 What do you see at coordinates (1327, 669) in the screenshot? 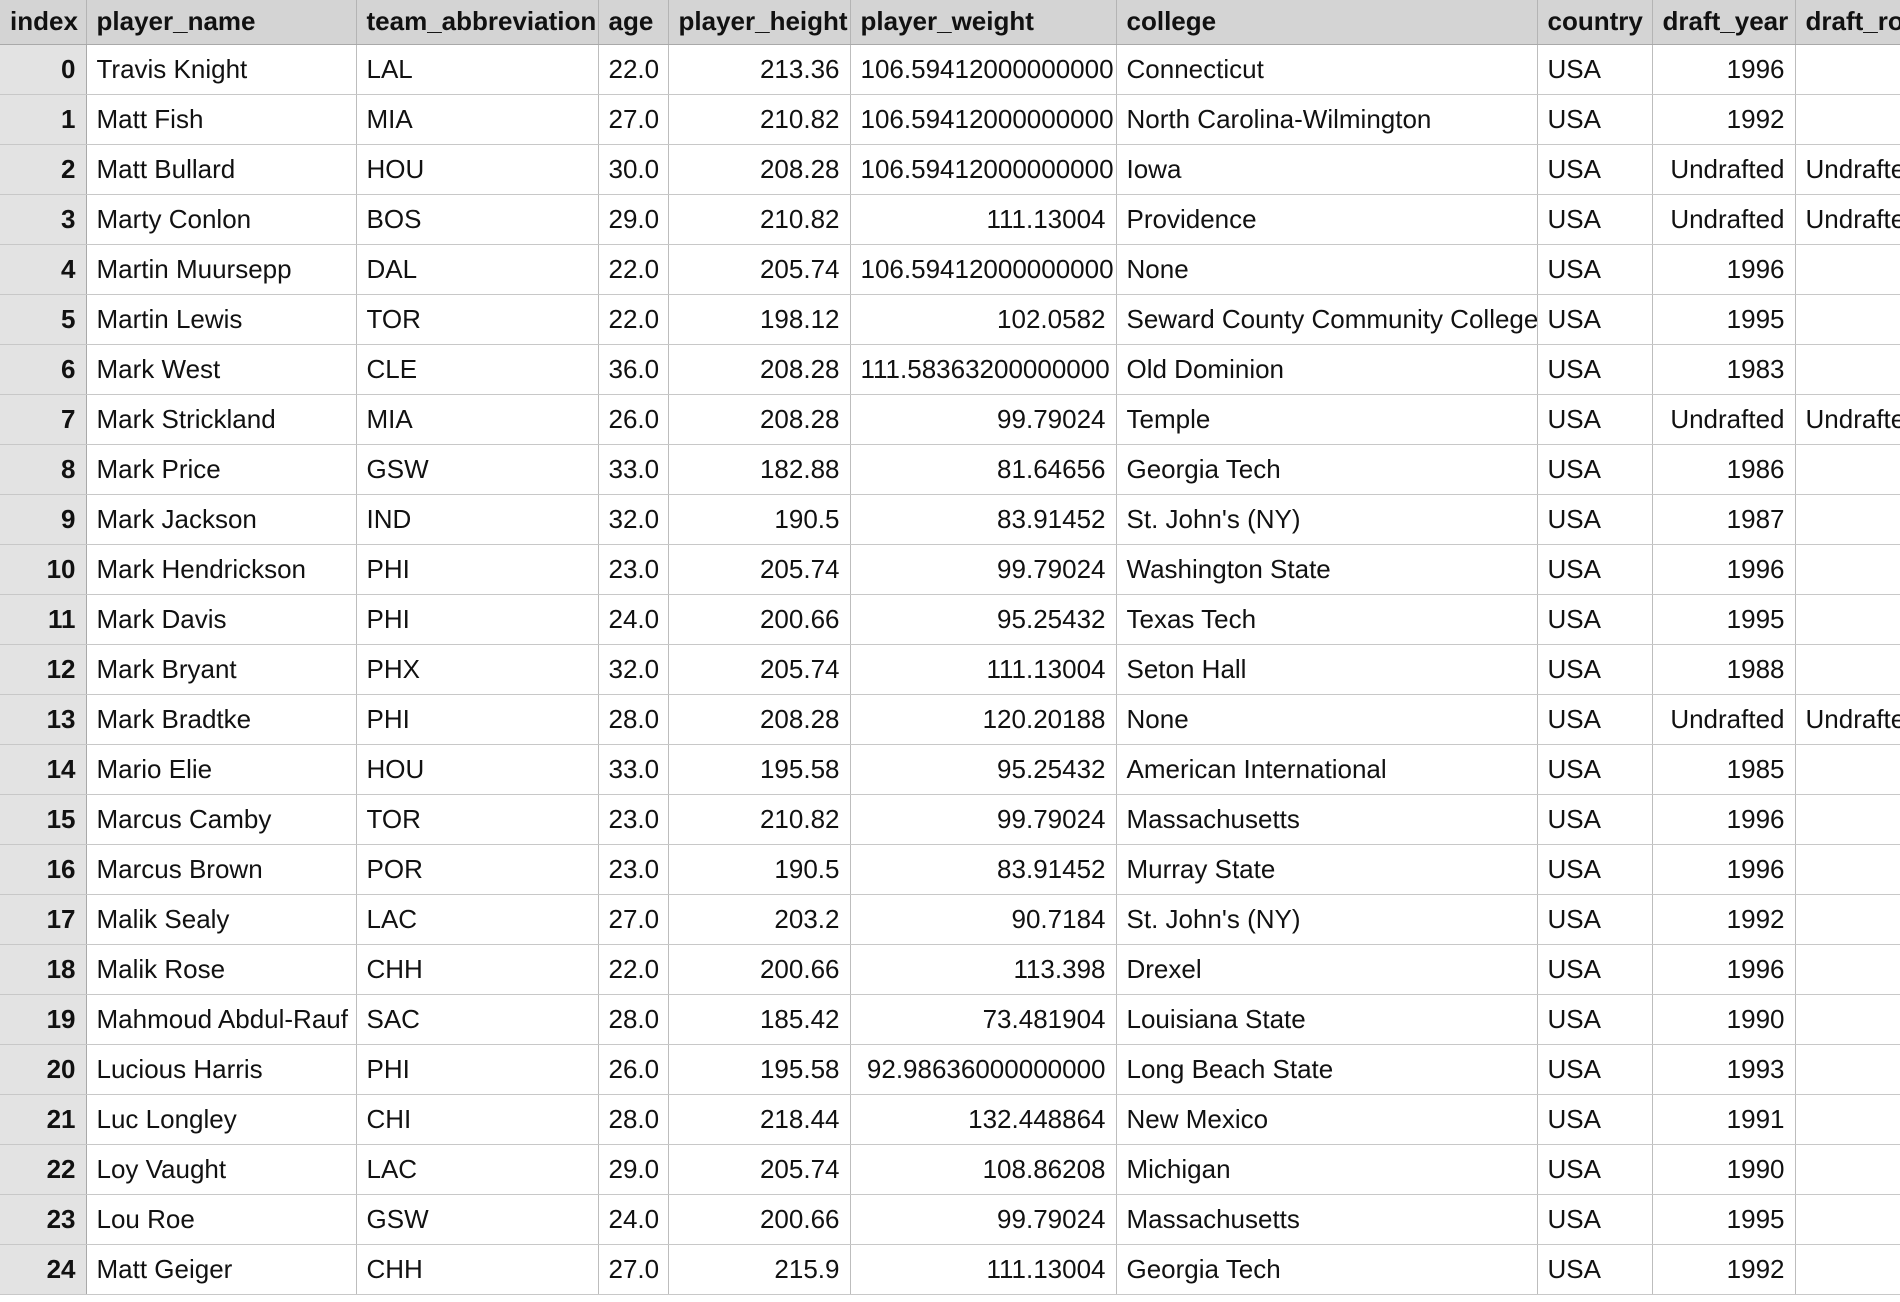
I see `cell-college: Seton Hall` at bounding box center [1327, 669].